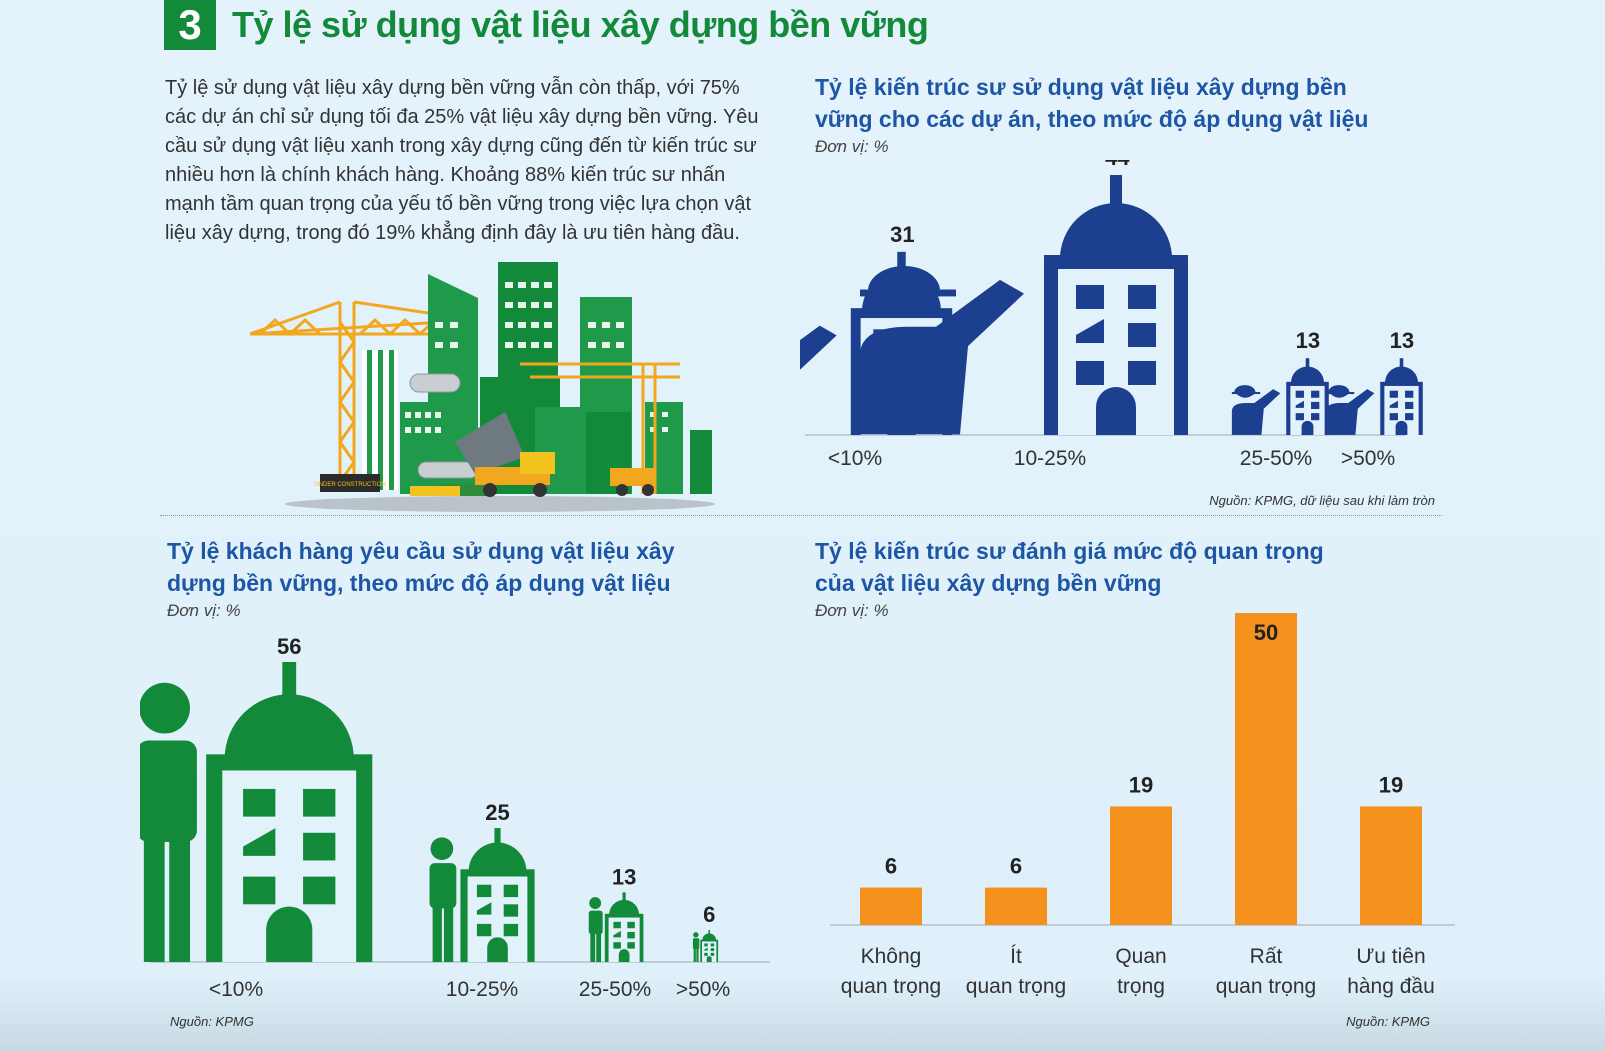 The image size is (1605, 1051). Describe the element at coordinates (709, 914) in the screenshot. I see `chart2-value-label: 6` at that location.